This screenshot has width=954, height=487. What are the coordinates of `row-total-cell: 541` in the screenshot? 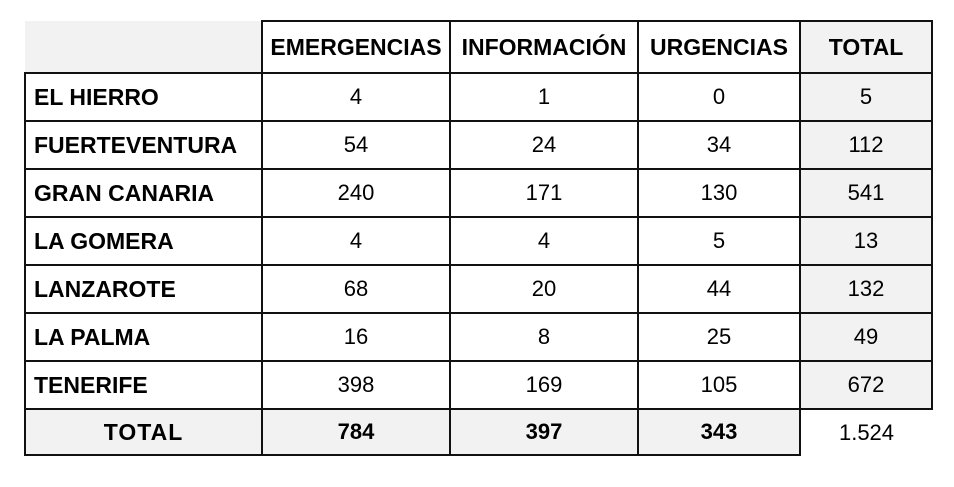 It's located at (866, 193).